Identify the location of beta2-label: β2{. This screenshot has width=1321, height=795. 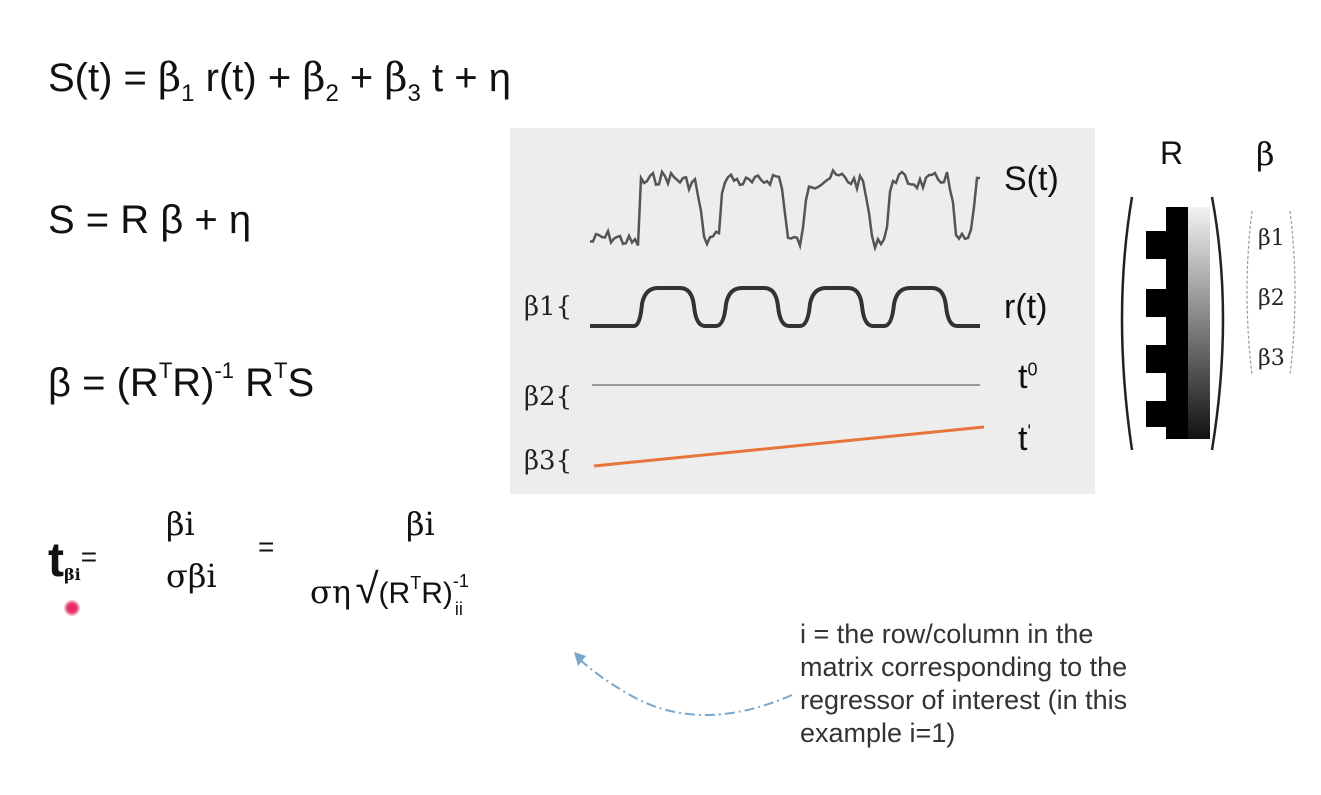
(548, 397).